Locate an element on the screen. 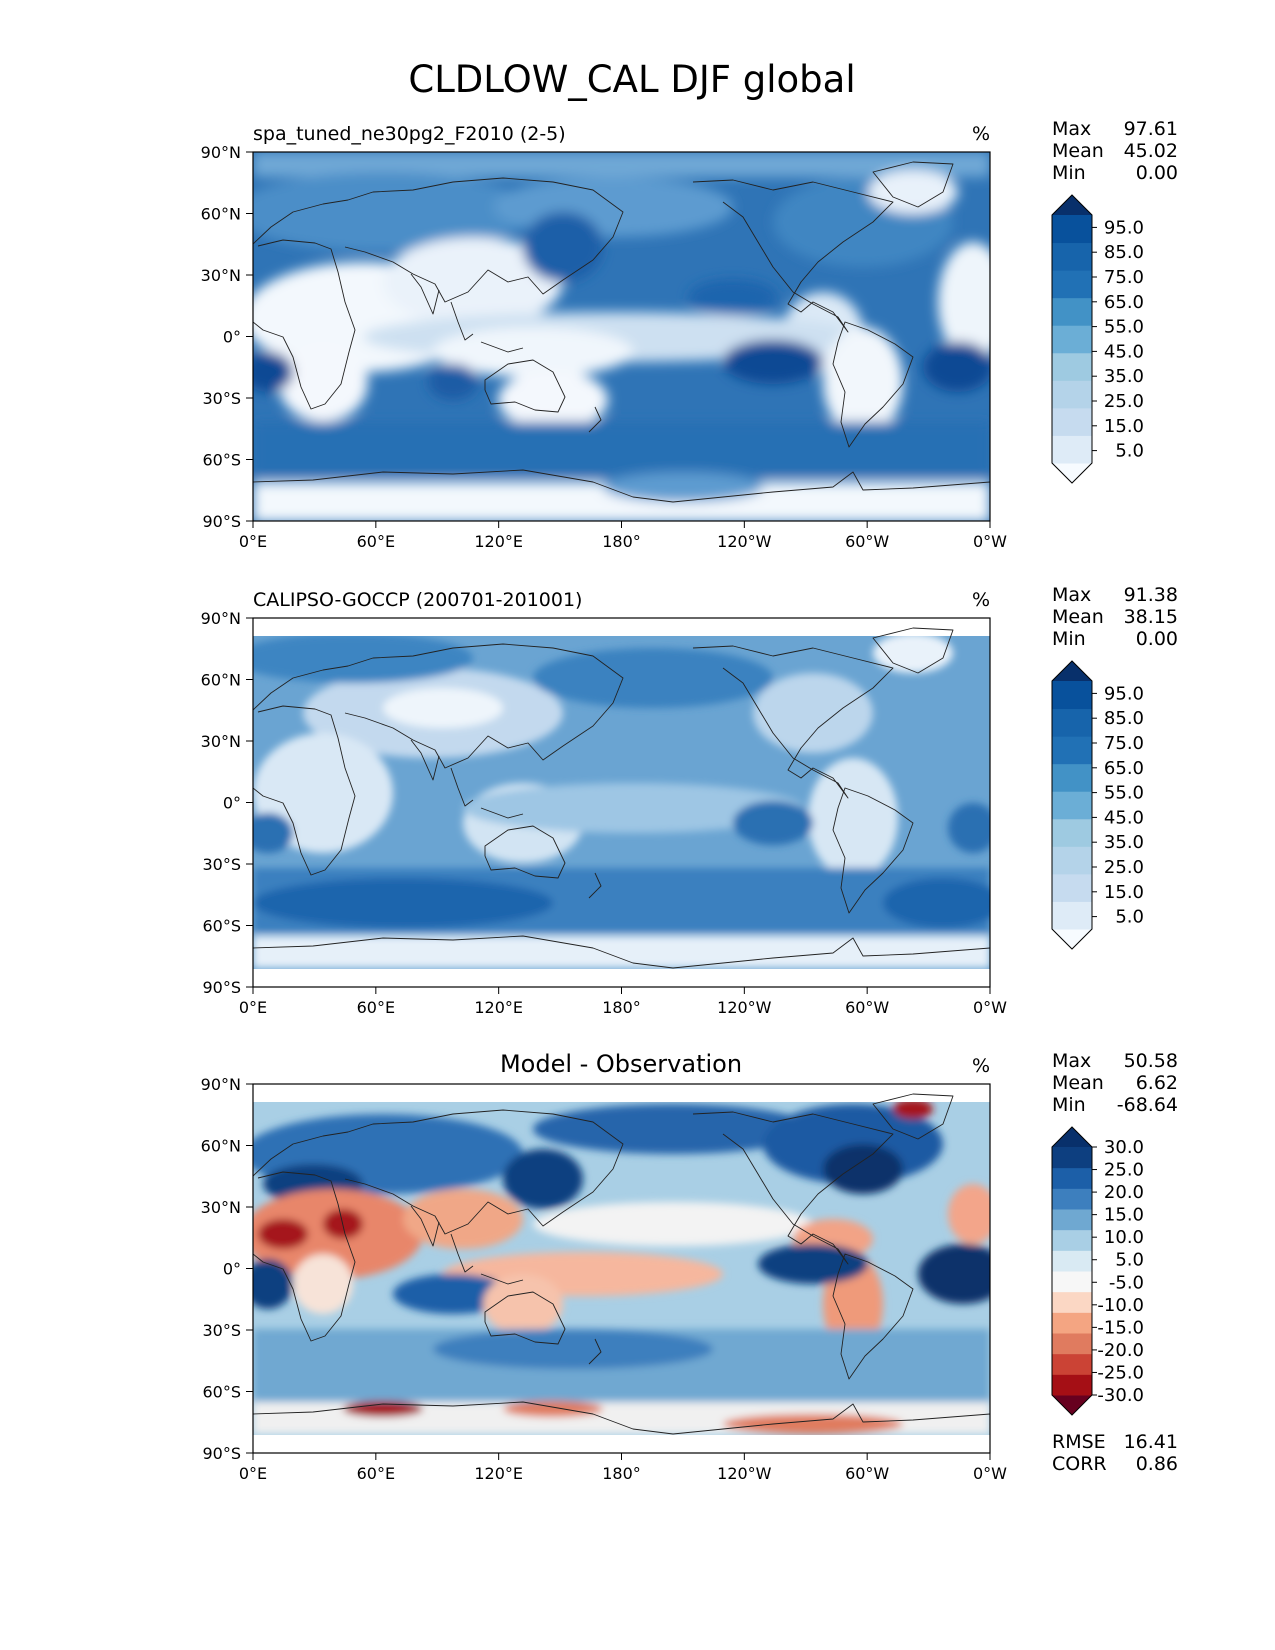 Image resolution: width=1275 pixels, height=1650 pixels. x-axis: 0°E 60°E 120°E 180° 120°W 60°W 0°W is located at coordinates (623, 1468).